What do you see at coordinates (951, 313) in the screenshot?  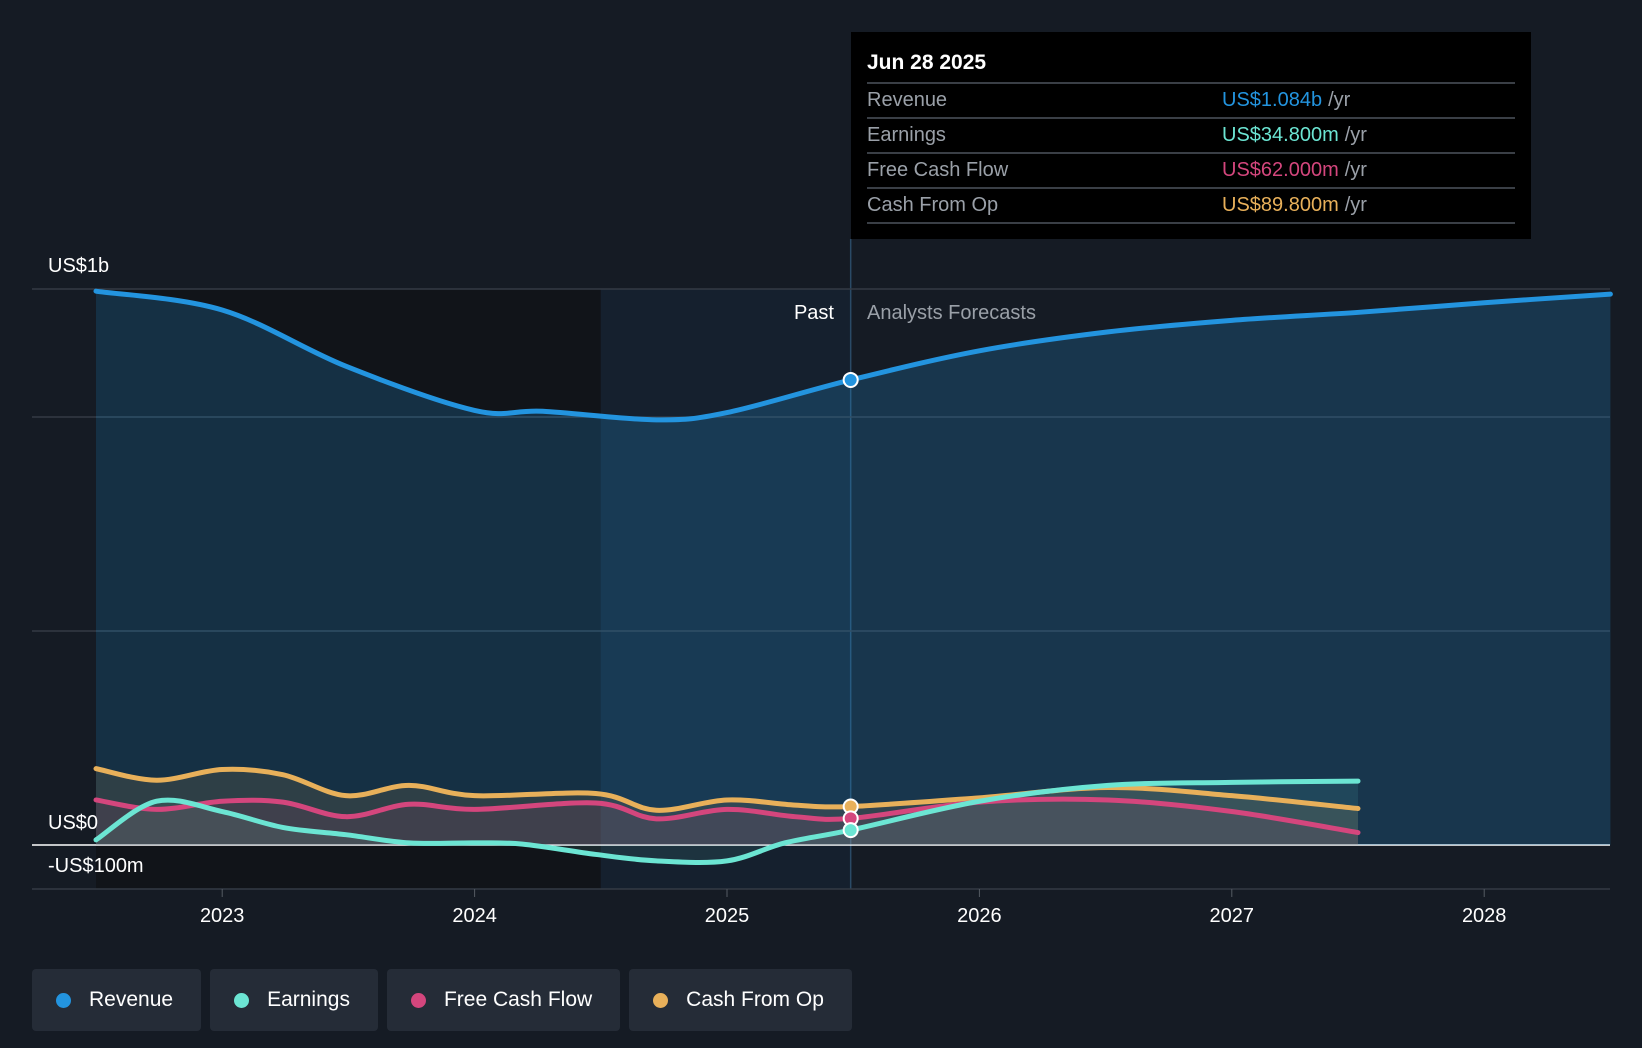 I see `forecast-label: Analysts Forecasts` at bounding box center [951, 313].